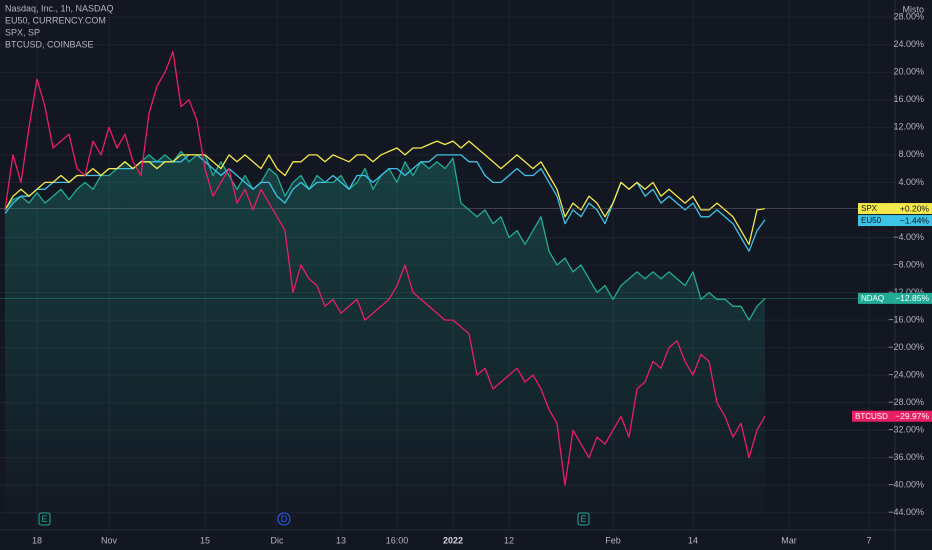 This screenshot has height=550, width=932. I want to click on y-tick-label: −16.00%, so click(906, 319).